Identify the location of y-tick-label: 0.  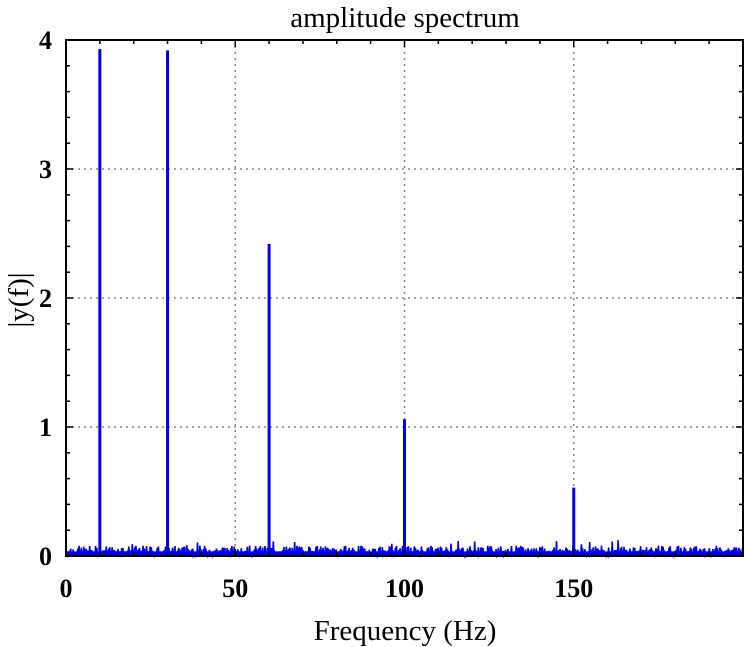
(45, 556).